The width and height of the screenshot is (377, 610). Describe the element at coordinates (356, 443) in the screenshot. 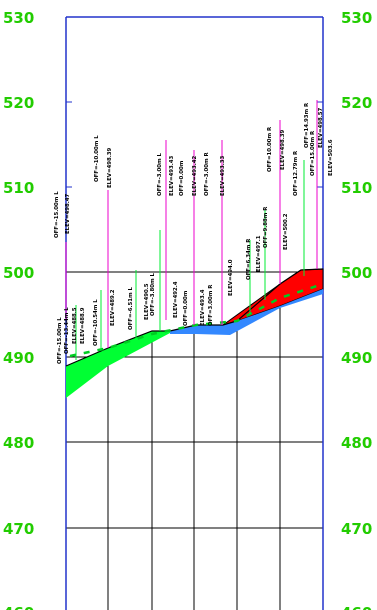

I see `elev-label-right-480: 480` at that location.